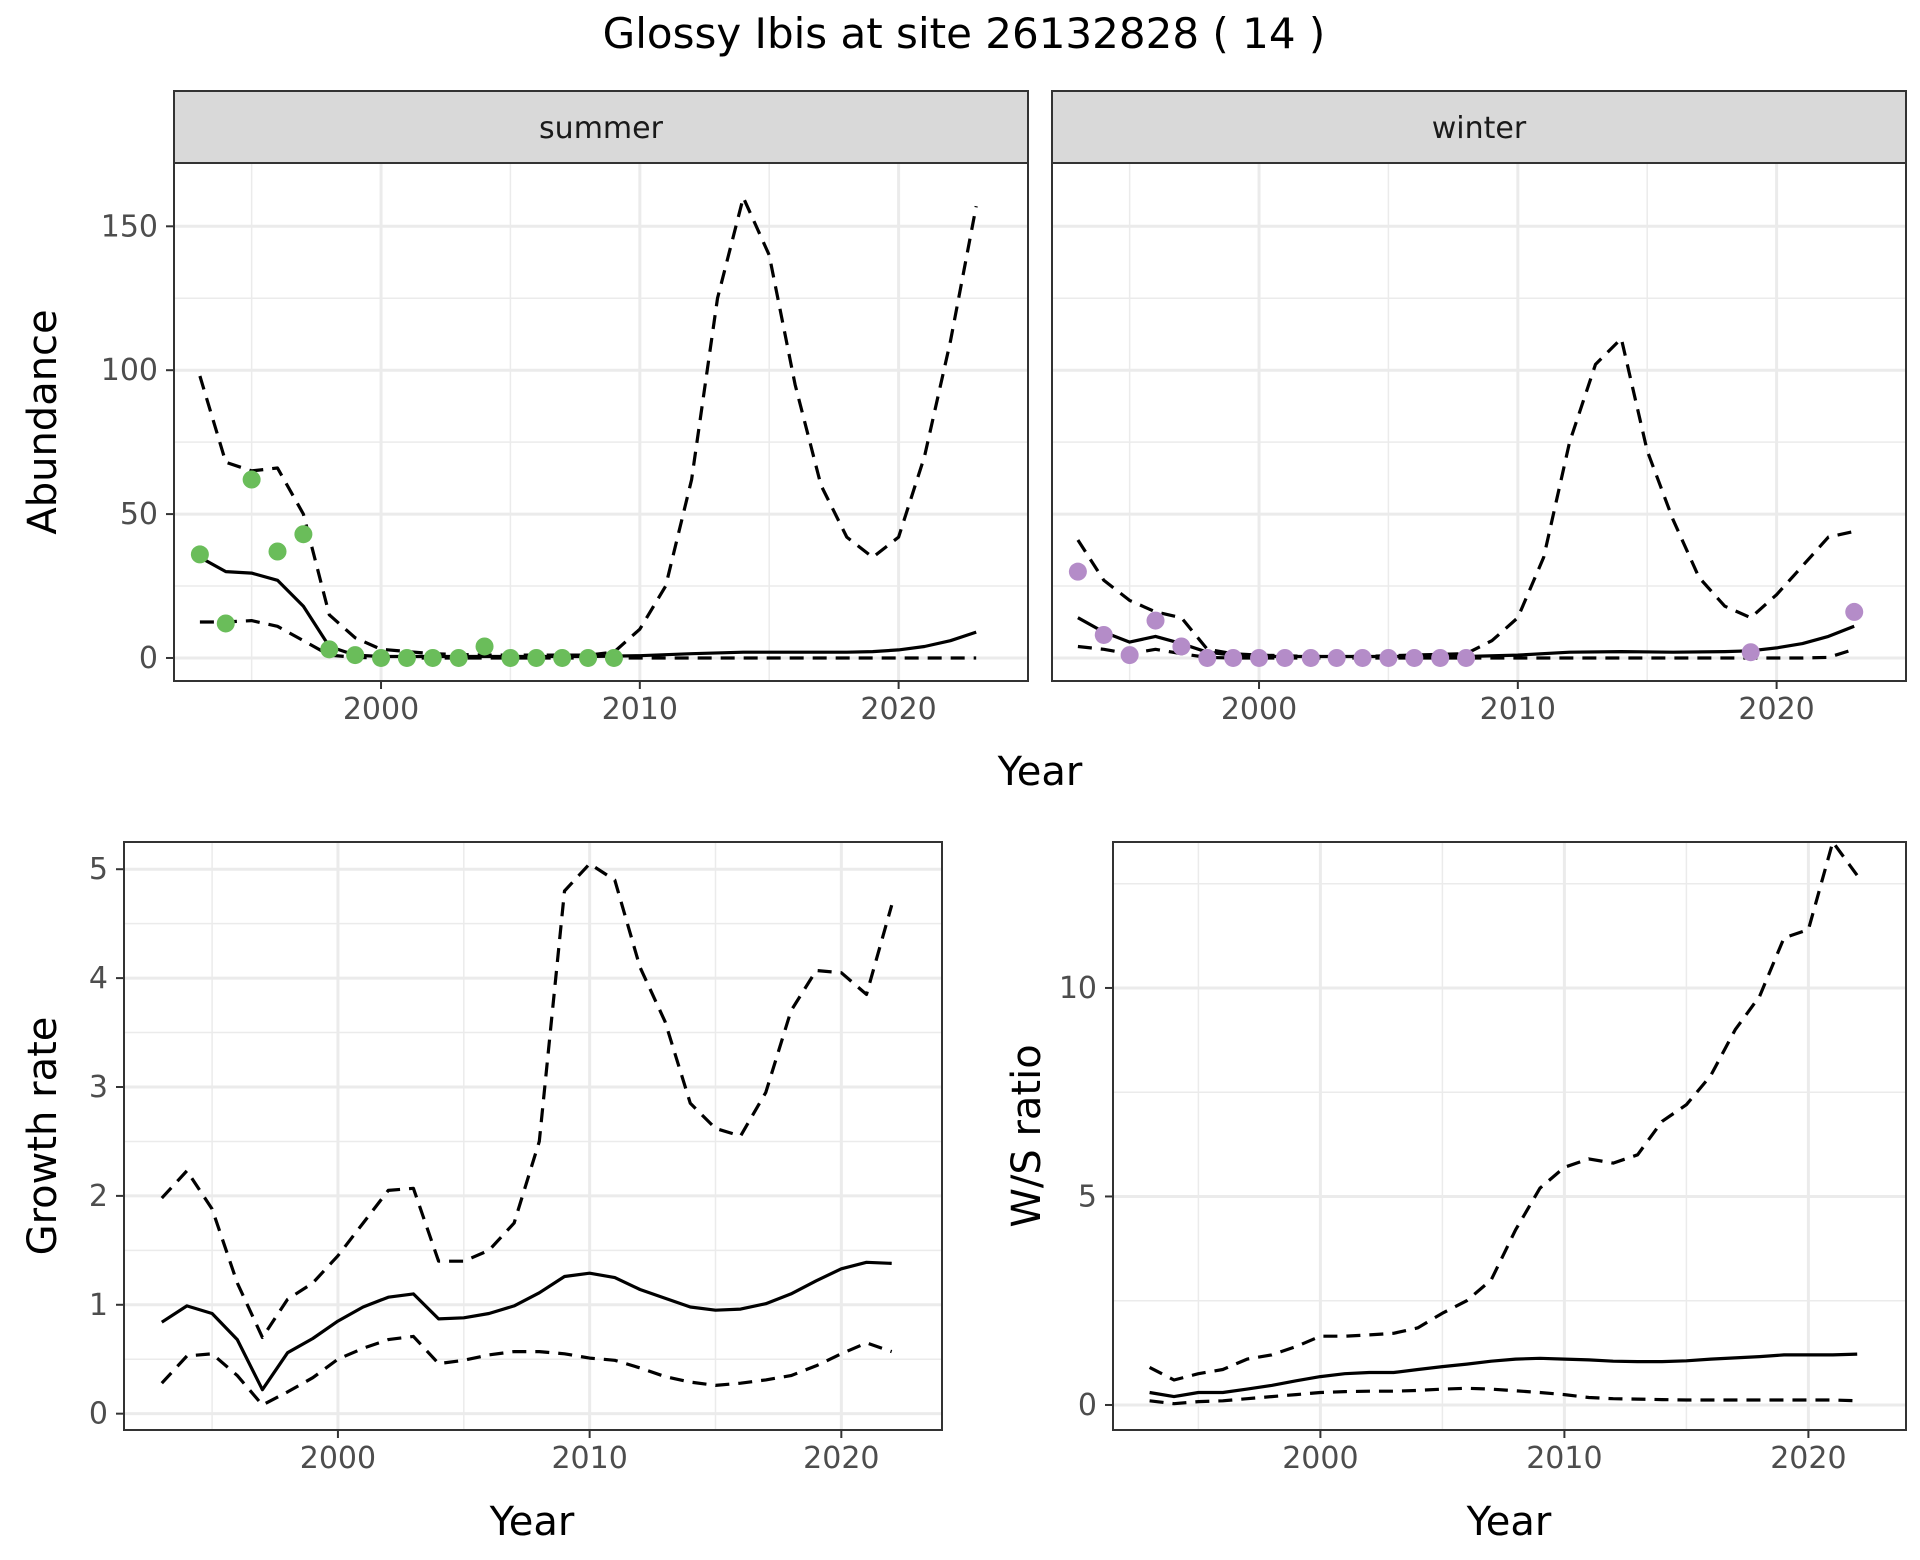  Describe the element at coordinates (898, 709) in the screenshot. I see `summer-x-tick-label: 2020` at that location.